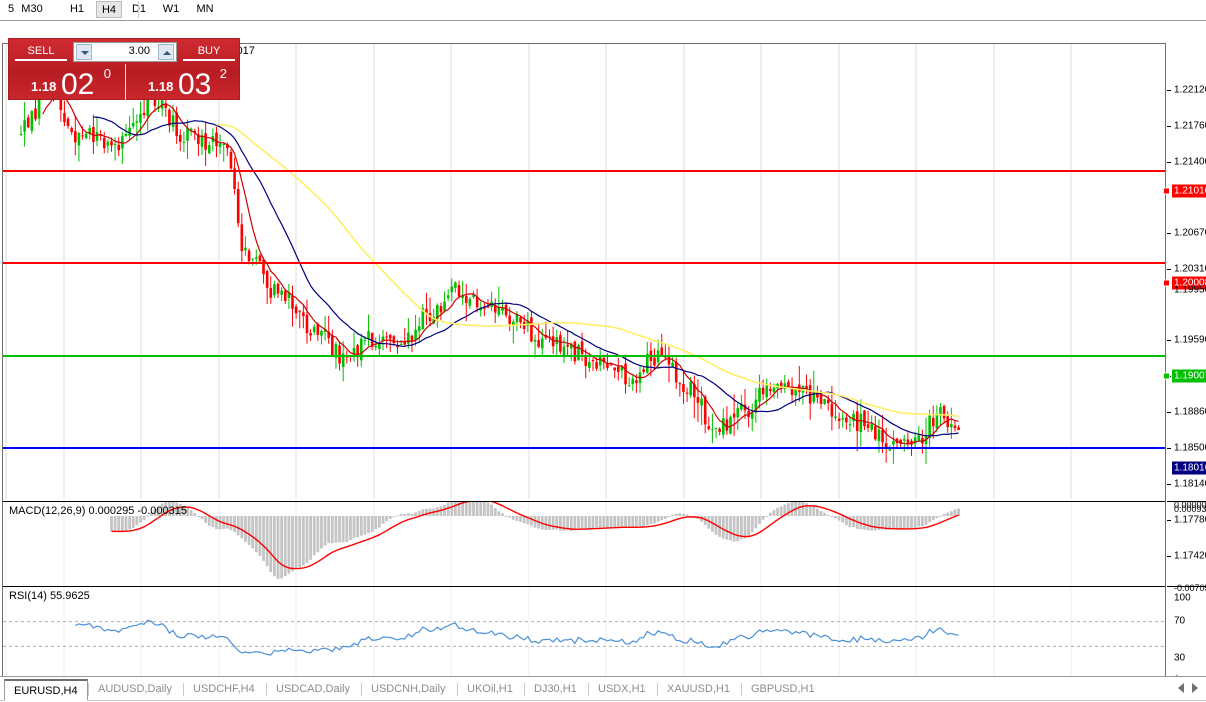  I want to click on price-axis-label: 1.18140, so click(1190, 484).